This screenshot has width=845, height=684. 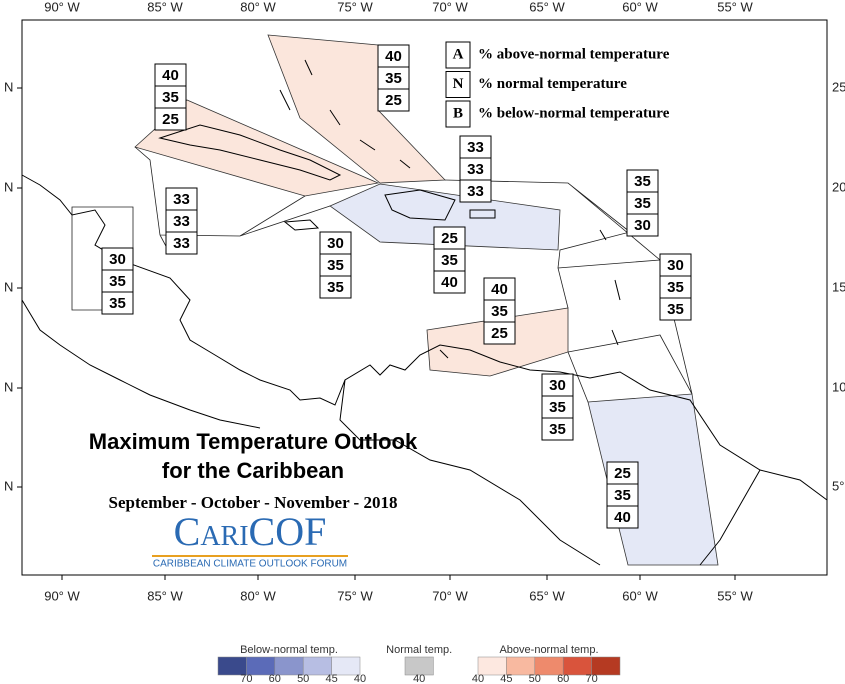 What do you see at coordinates (838, 386) in the screenshot?
I see `latitude-label: 10` at bounding box center [838, 386].